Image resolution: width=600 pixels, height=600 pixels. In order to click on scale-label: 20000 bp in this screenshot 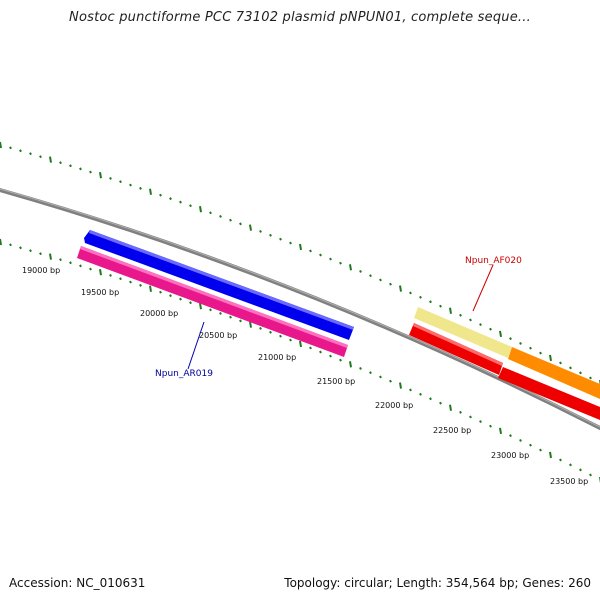, I will do `click(159, 313)`.